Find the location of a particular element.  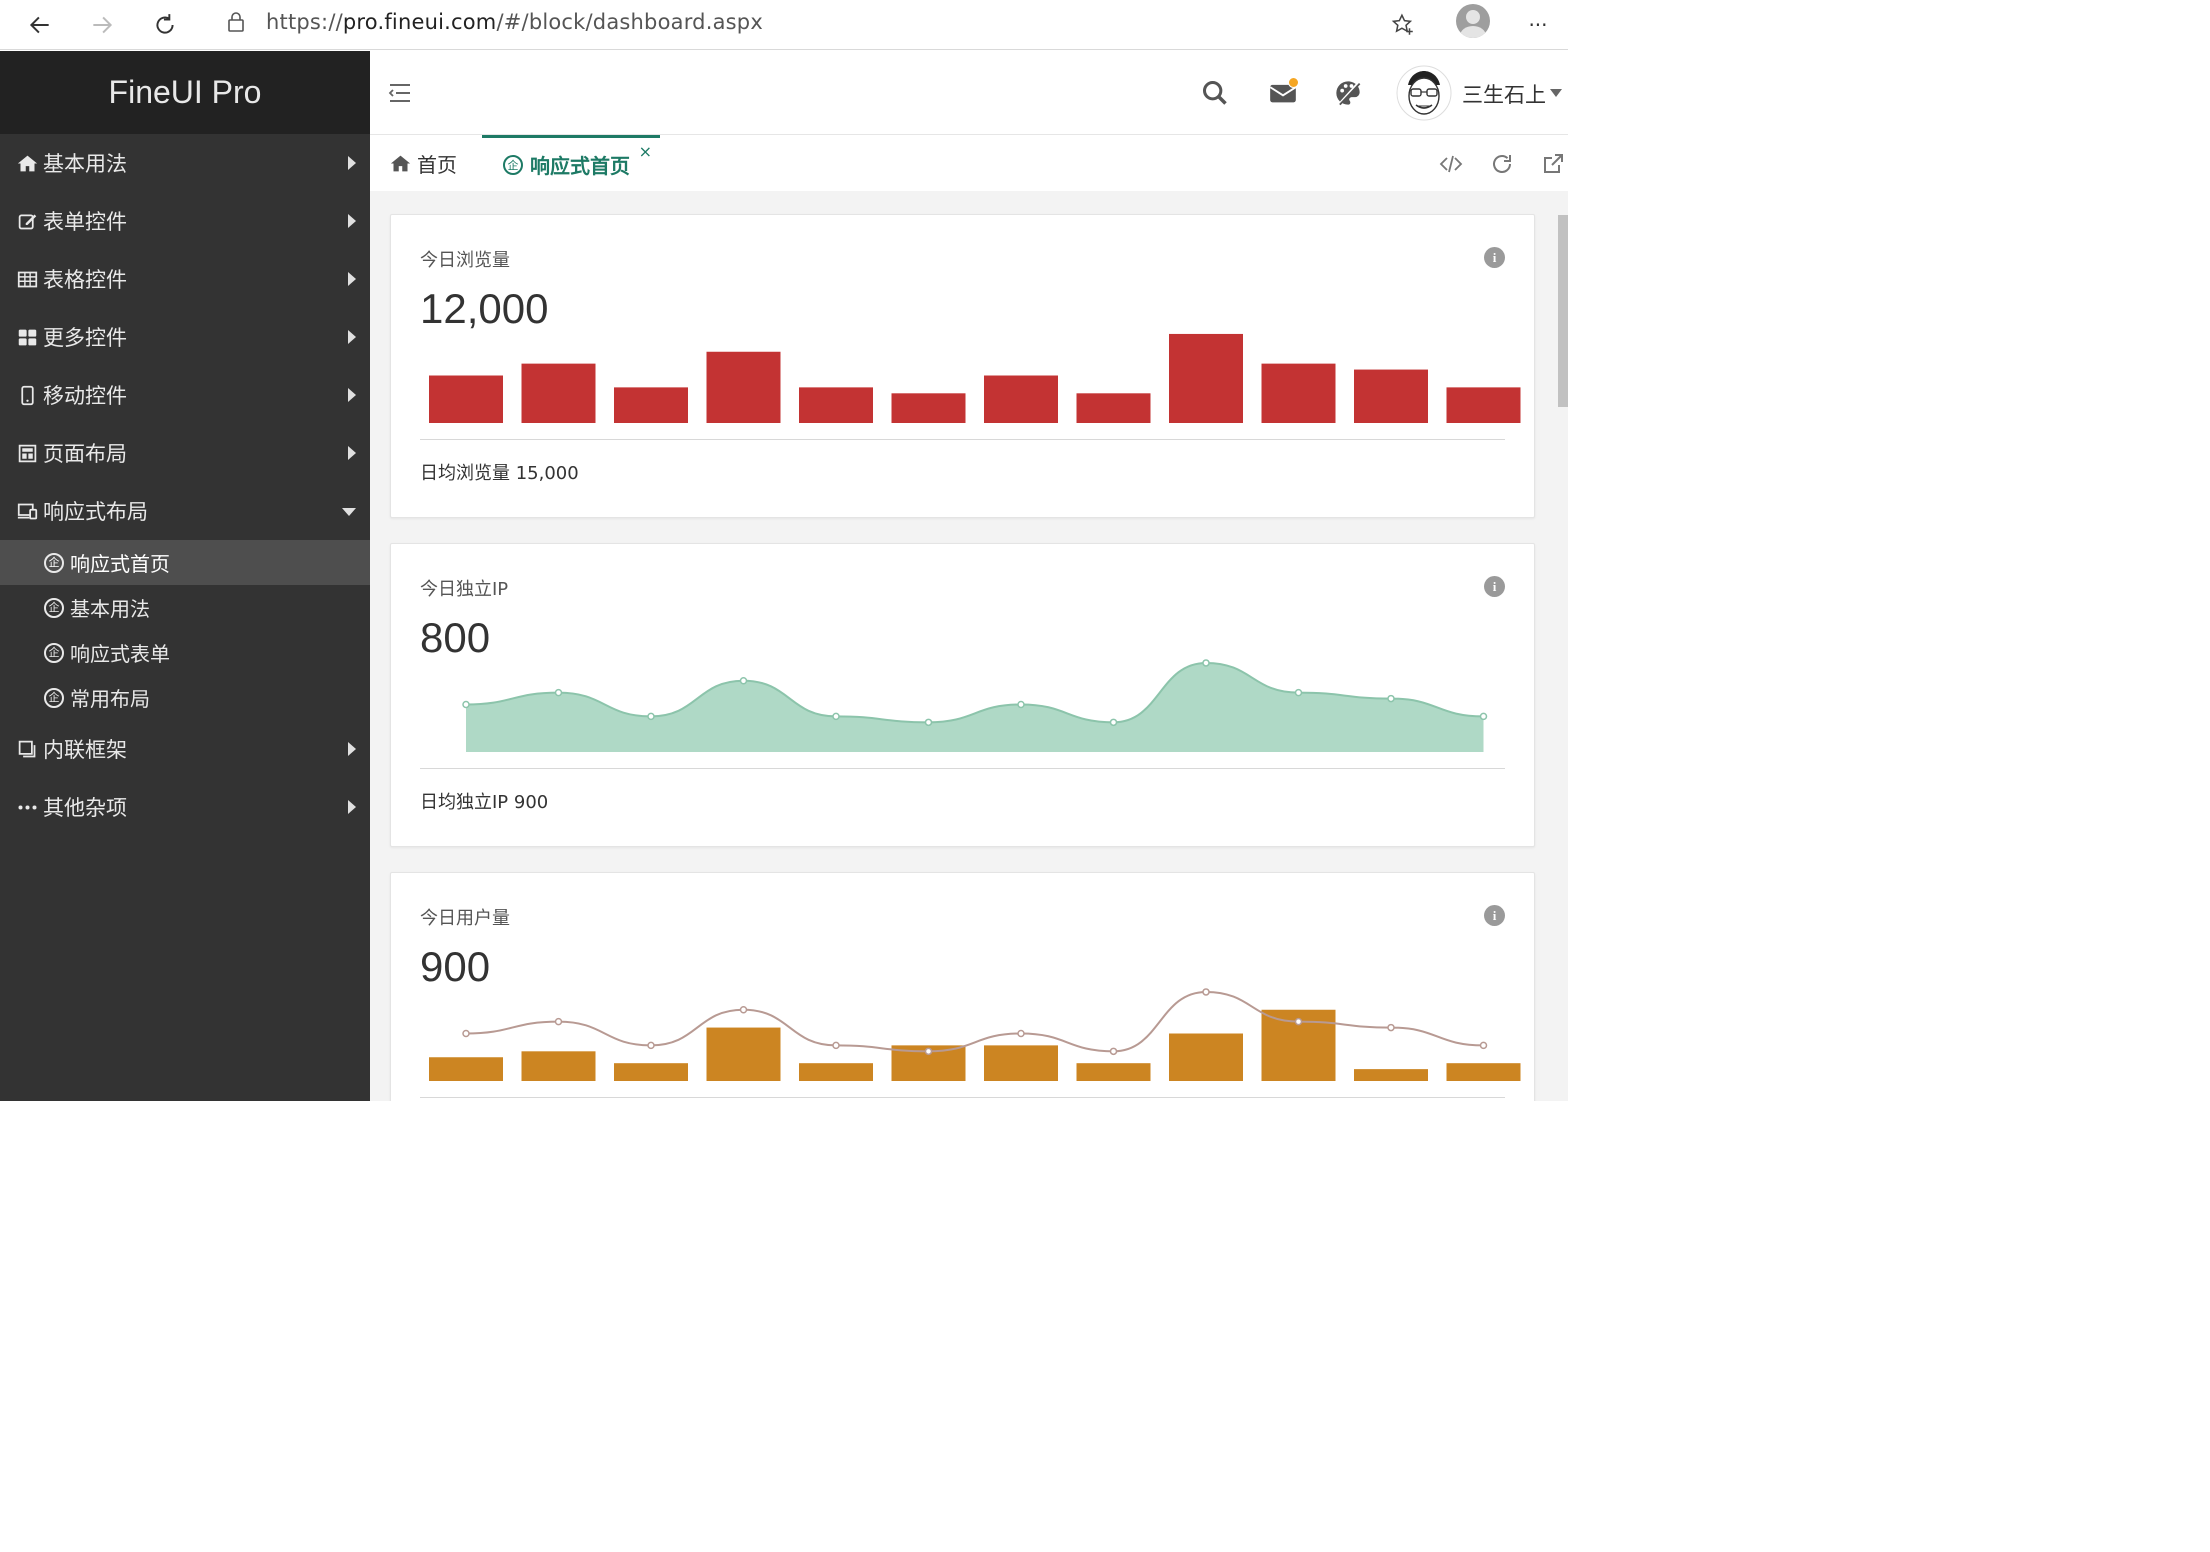

lock-icon is located at coordinates (236, 22).